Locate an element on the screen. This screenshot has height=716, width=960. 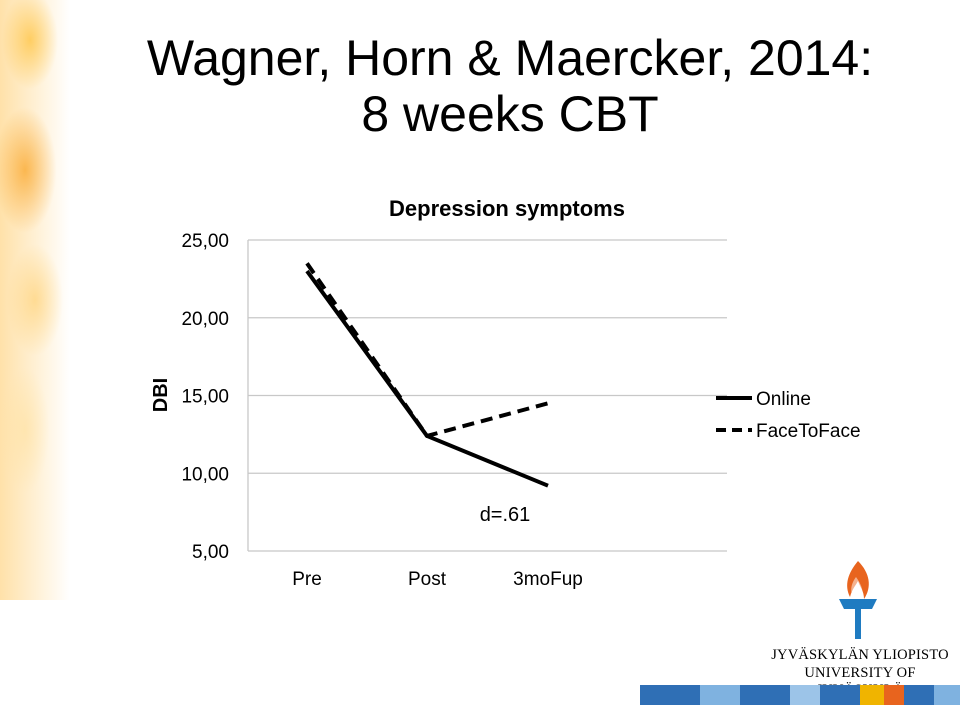
torch-icon is located at coordinates (858, 600).